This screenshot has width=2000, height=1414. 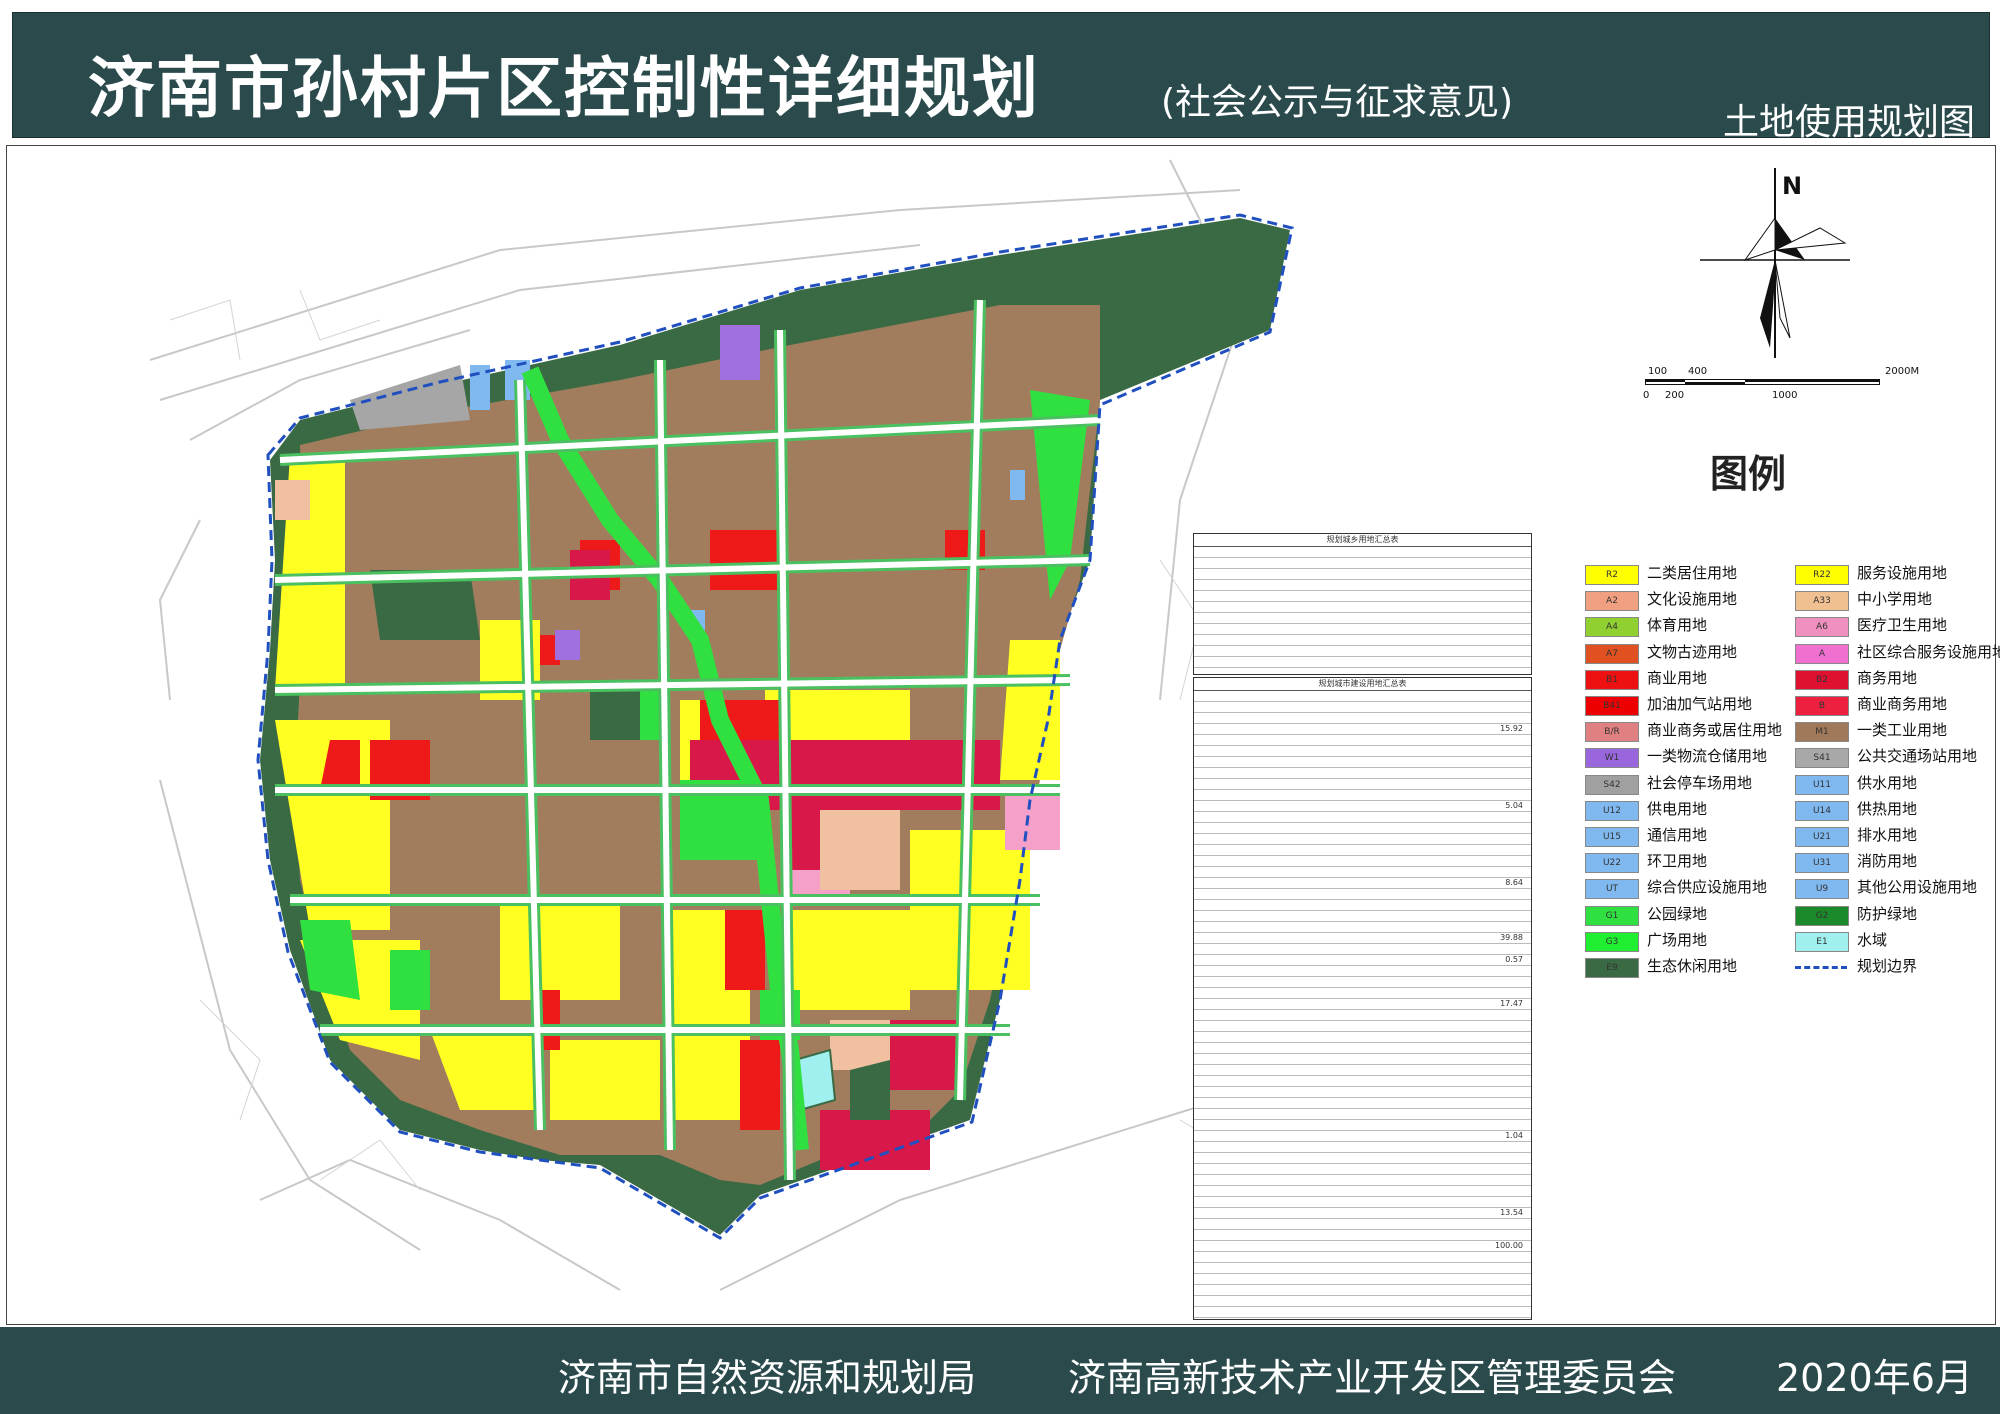 I want to click on legend-swatch: E9, so click(x=1612, y=968).